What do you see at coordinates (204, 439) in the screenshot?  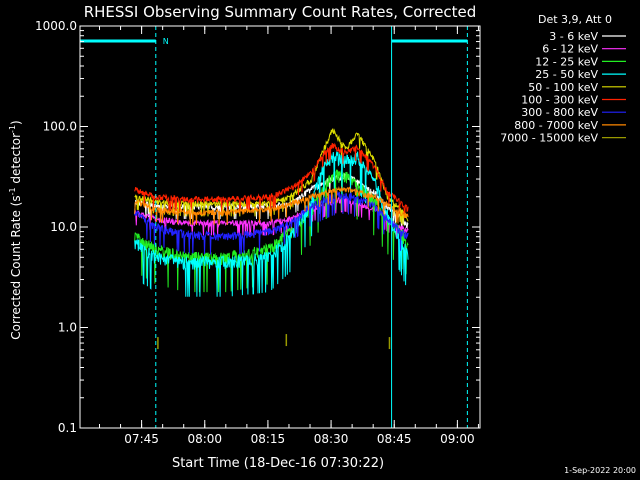 I see `x-tick-label: 08:00` at bounding box center [204, 439].